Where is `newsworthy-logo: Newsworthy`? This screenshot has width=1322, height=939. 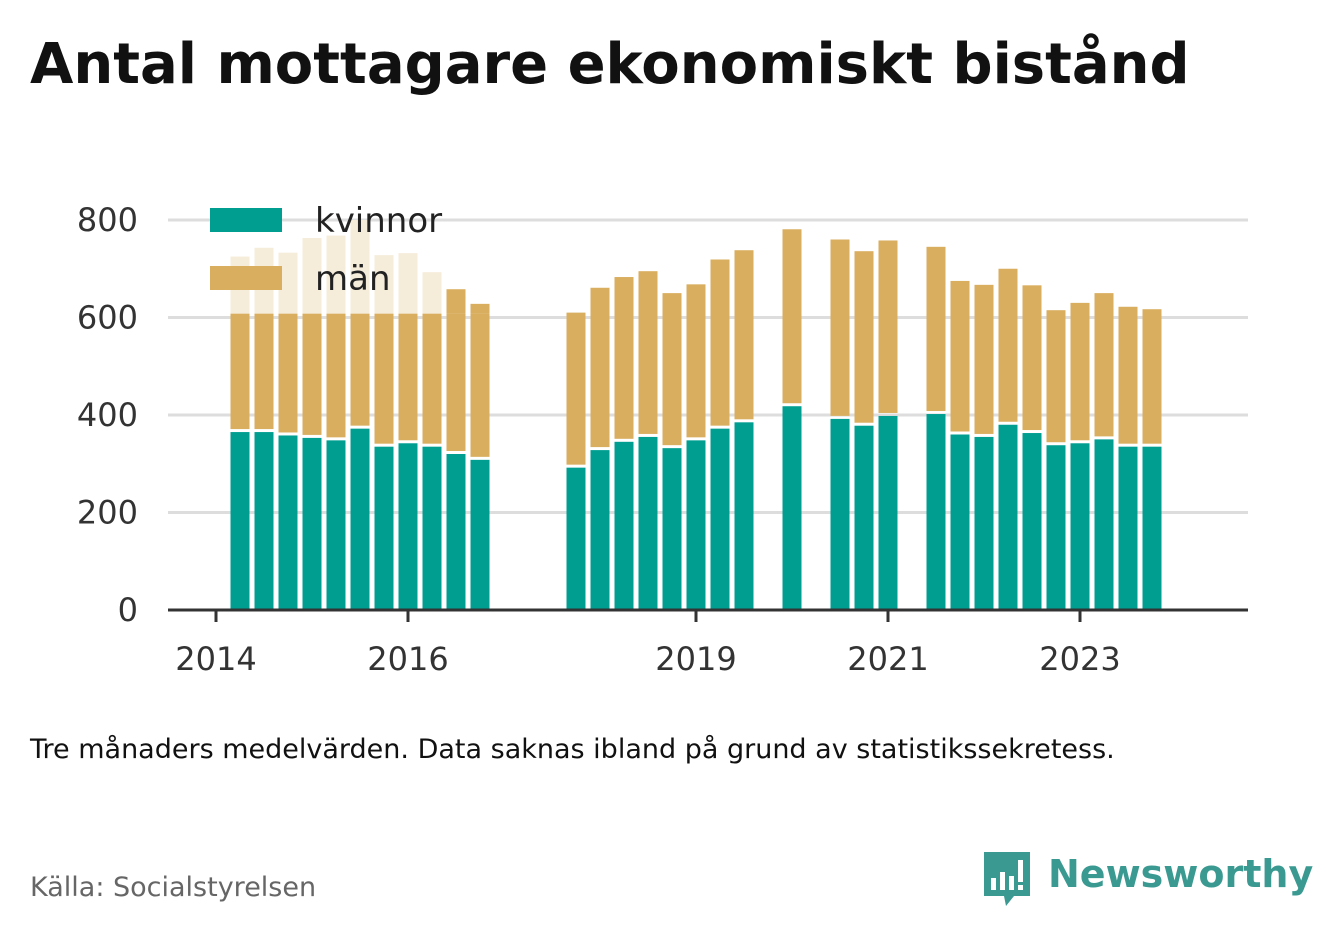
newsworthy-logo: Newsworthy is located at coordinates (1146, 880).